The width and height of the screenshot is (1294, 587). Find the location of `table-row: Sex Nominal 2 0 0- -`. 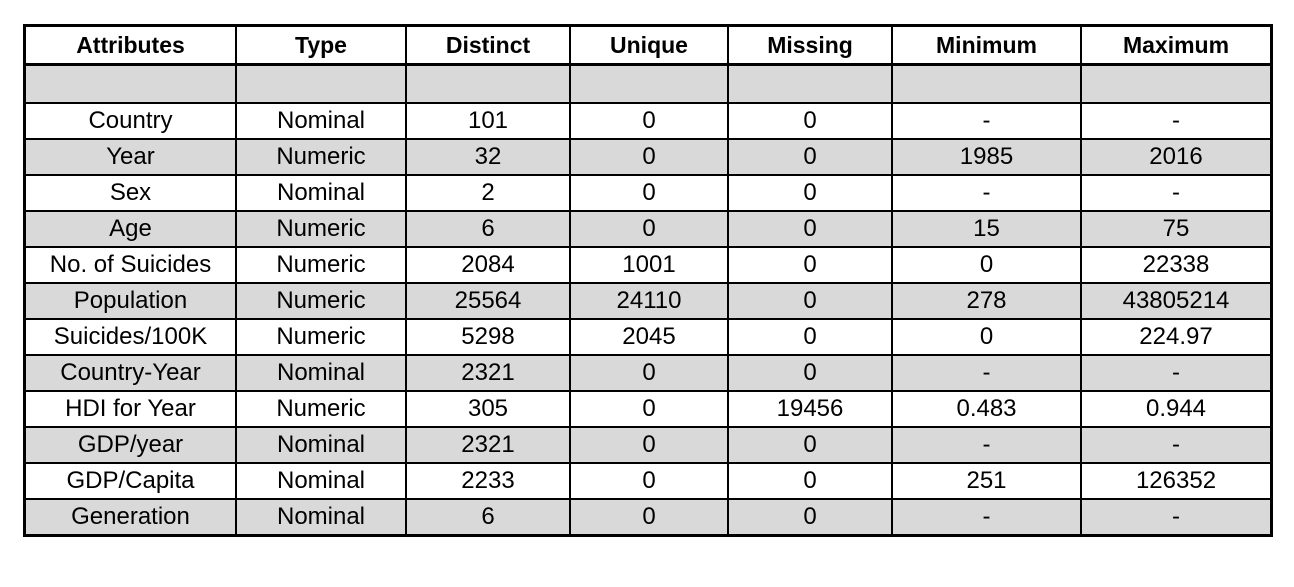

table-row: Sex Nominal 2 0 0- - is located at coordinates (648, 193).